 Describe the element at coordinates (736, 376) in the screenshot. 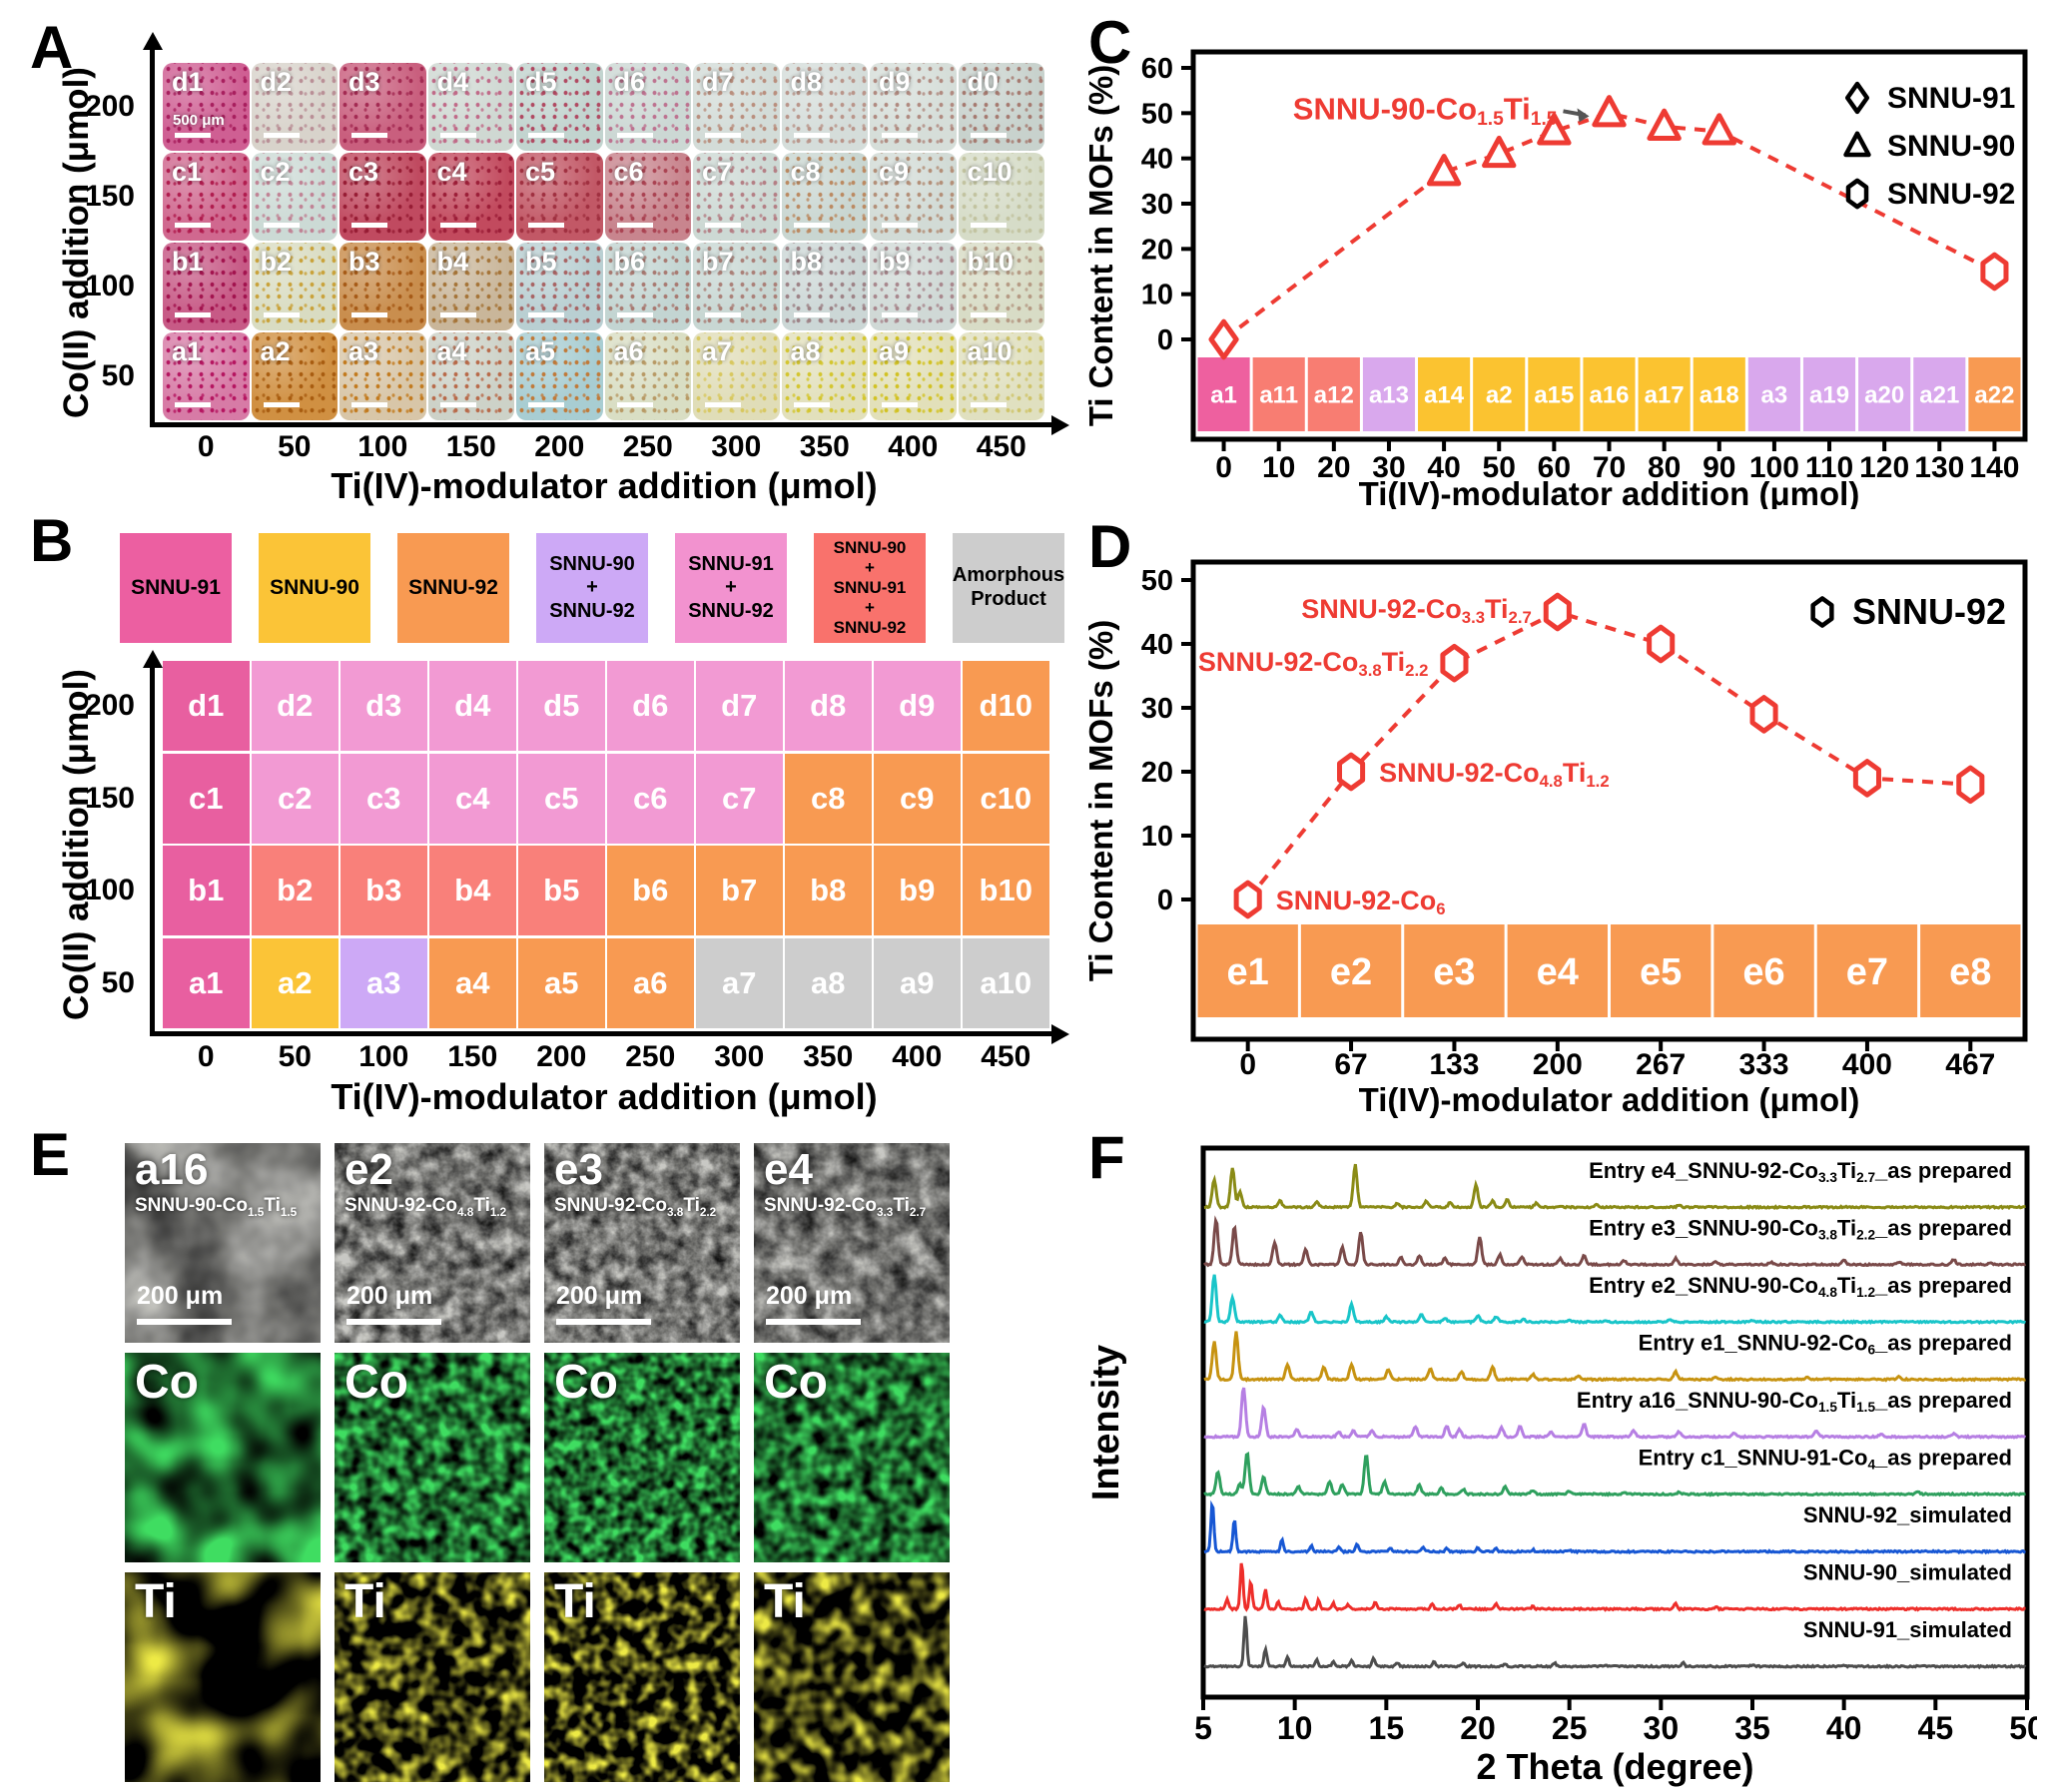

I see `photo-tile-a7: a7` at that location.